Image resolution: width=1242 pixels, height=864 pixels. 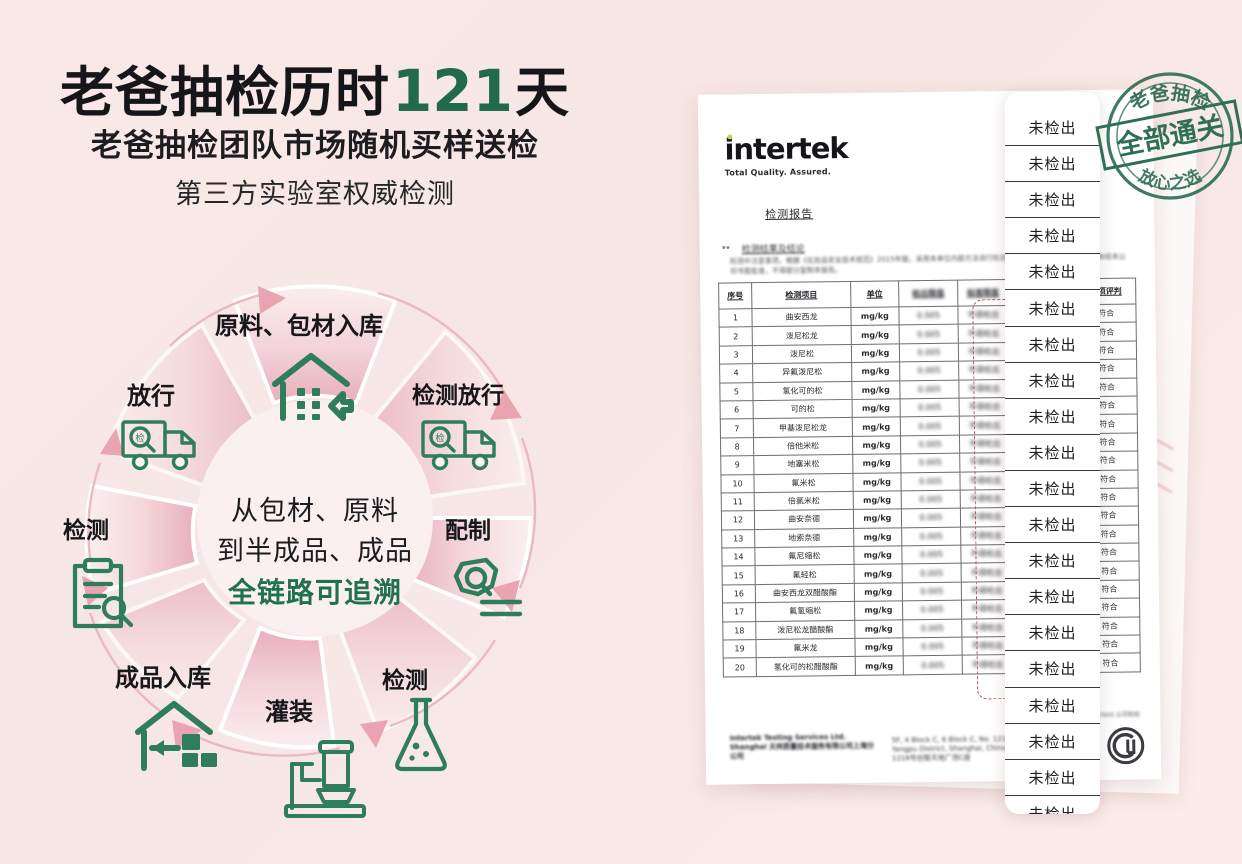 I want to click on th-item: 检测项目, so click(x=801, y=295).